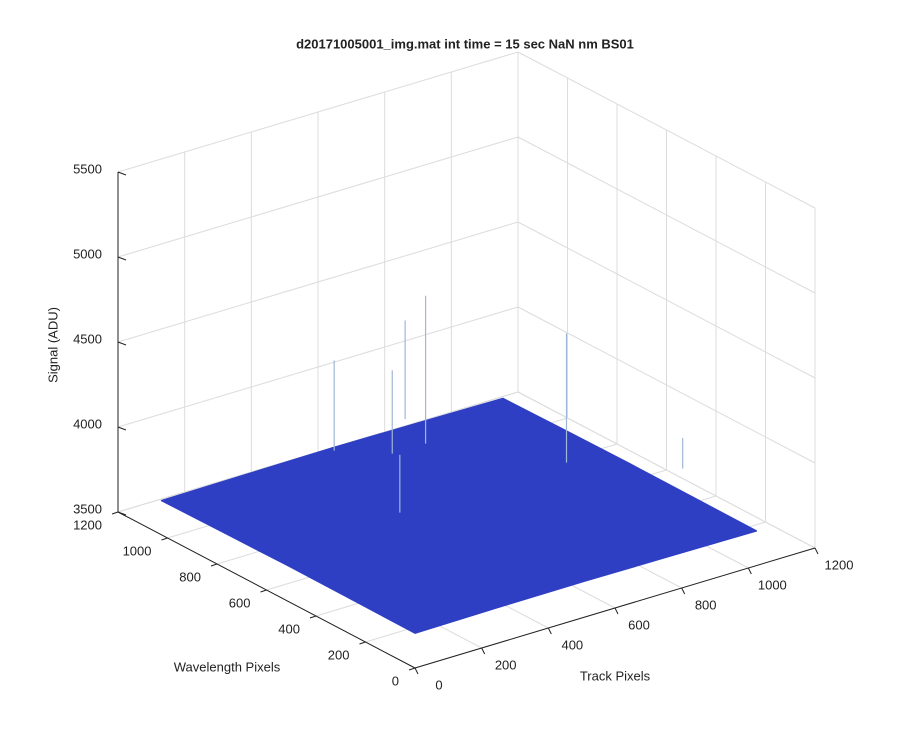 This screenshot has height=750, width=900. What do you see at coordinates (839, 564) in the screenshot?
I see `x-tick-label: 1200` at bounding box center [839, 564].